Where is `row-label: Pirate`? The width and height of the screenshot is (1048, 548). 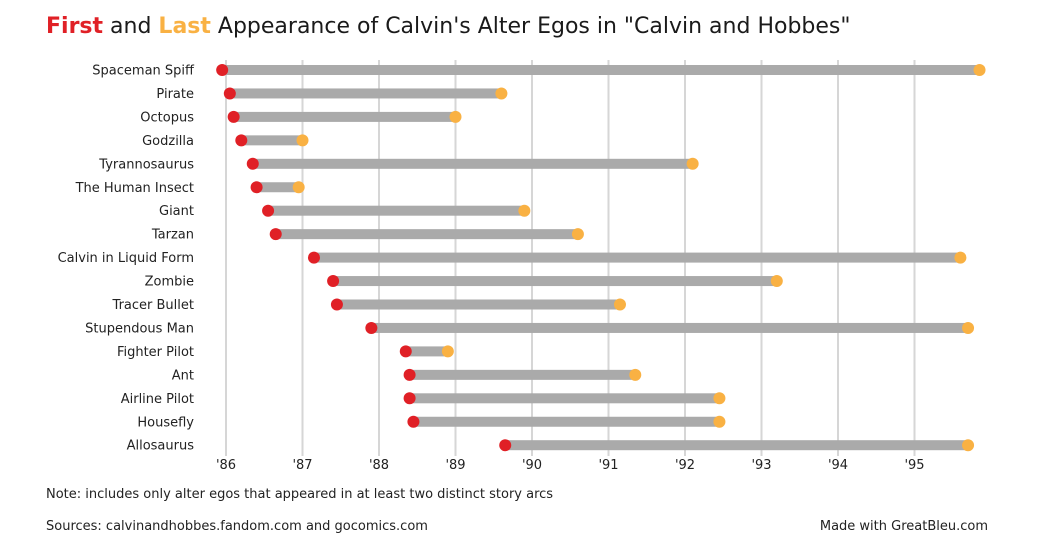 row-label: Pirate is located at coordinates (175, 94).